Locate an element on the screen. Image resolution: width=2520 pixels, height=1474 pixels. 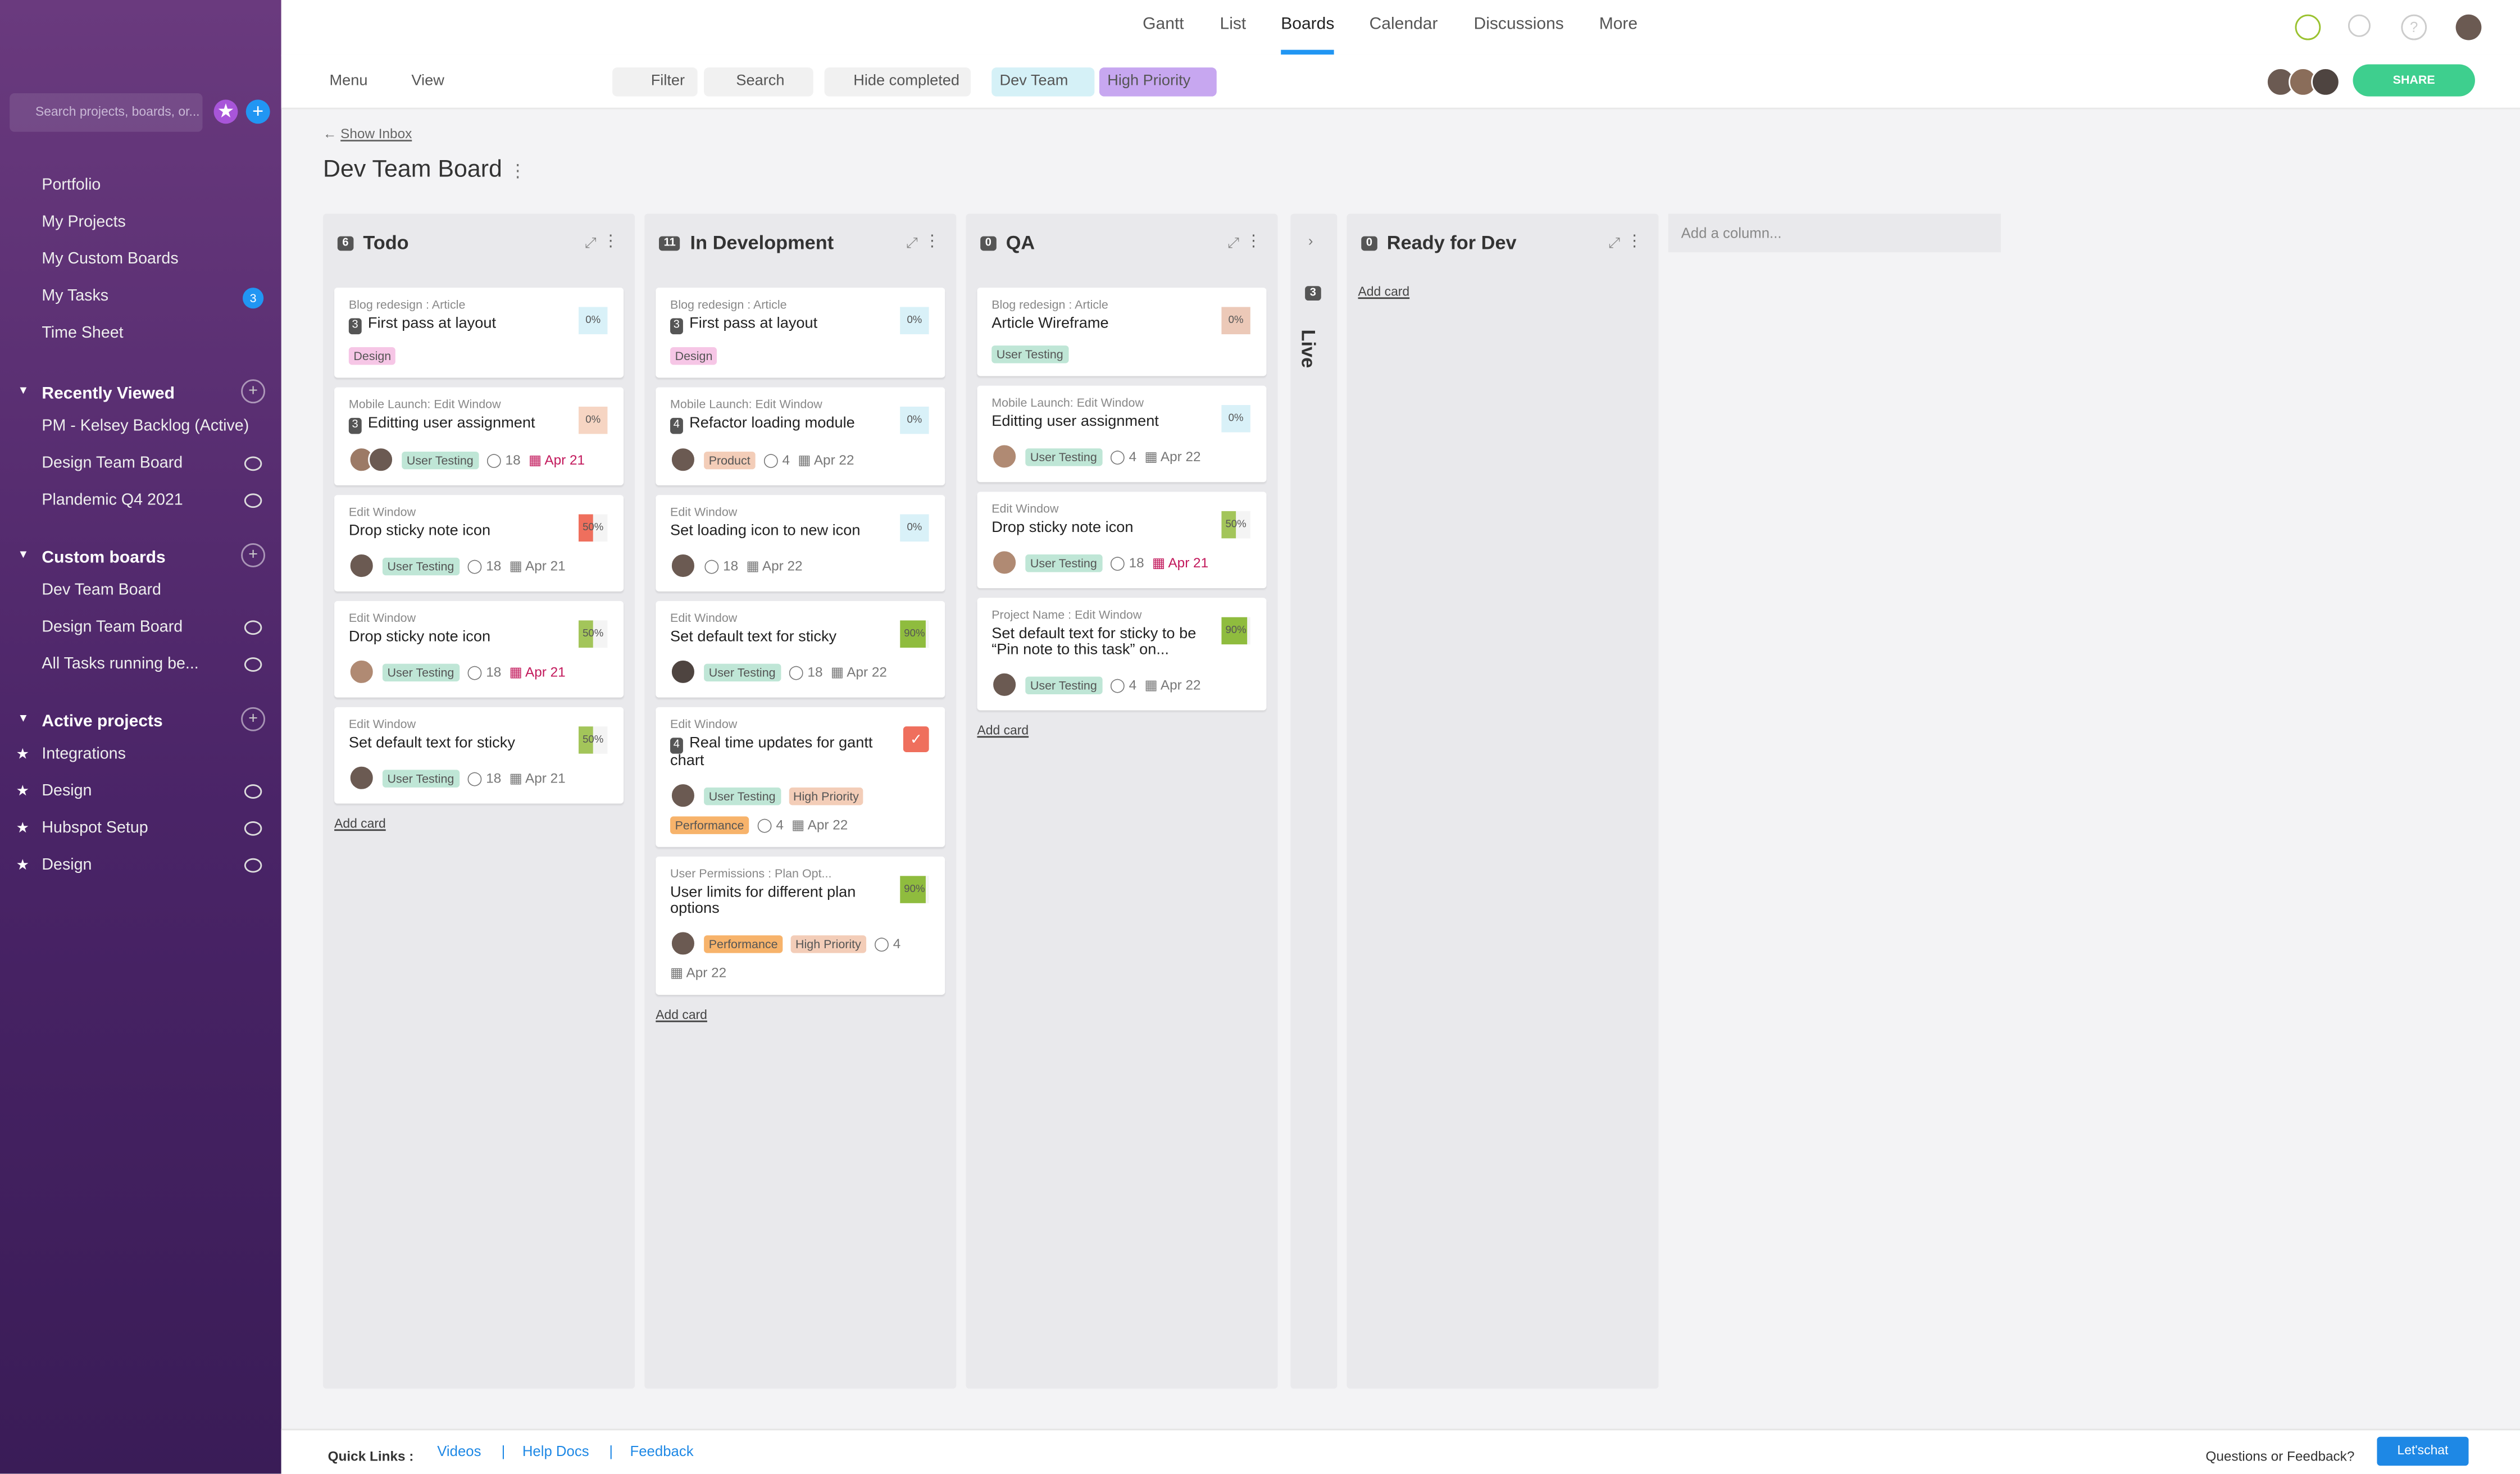
card-meta: User Testing ◯ 18 ▦ Apr 21 is located at coordinates (478, 566).